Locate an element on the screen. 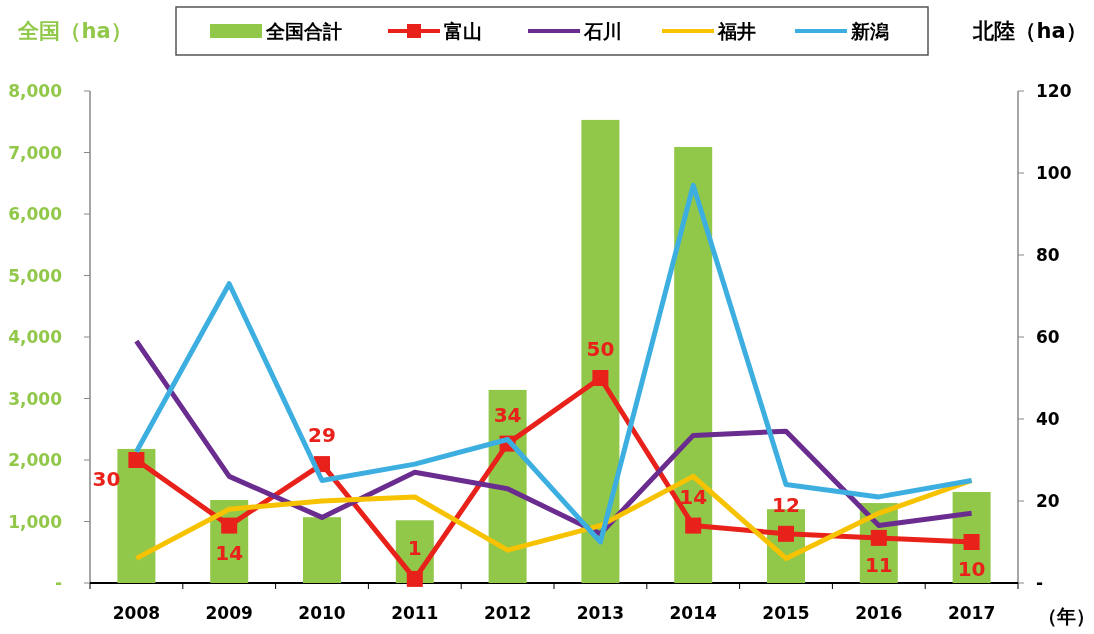  y2-tick-label: - is located at coordinates (1040, 583).